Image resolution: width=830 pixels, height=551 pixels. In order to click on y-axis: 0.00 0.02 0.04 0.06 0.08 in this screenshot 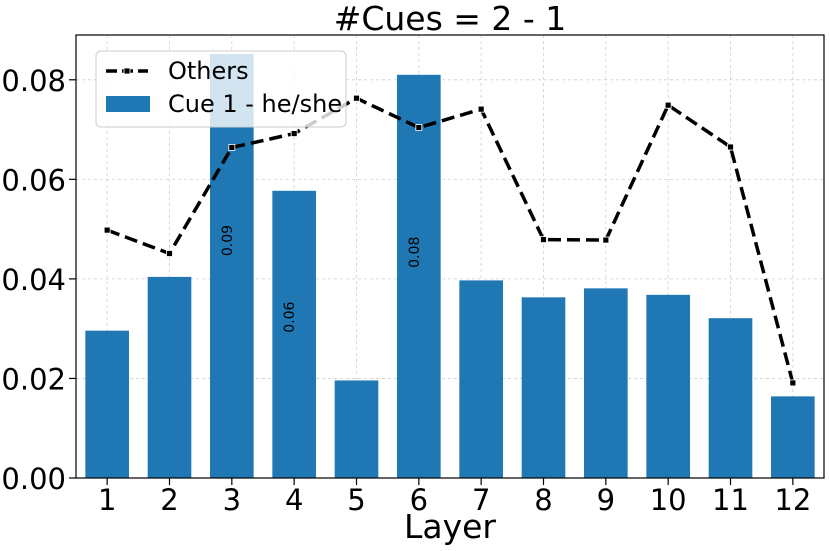, I will do `click(38, 280)`.